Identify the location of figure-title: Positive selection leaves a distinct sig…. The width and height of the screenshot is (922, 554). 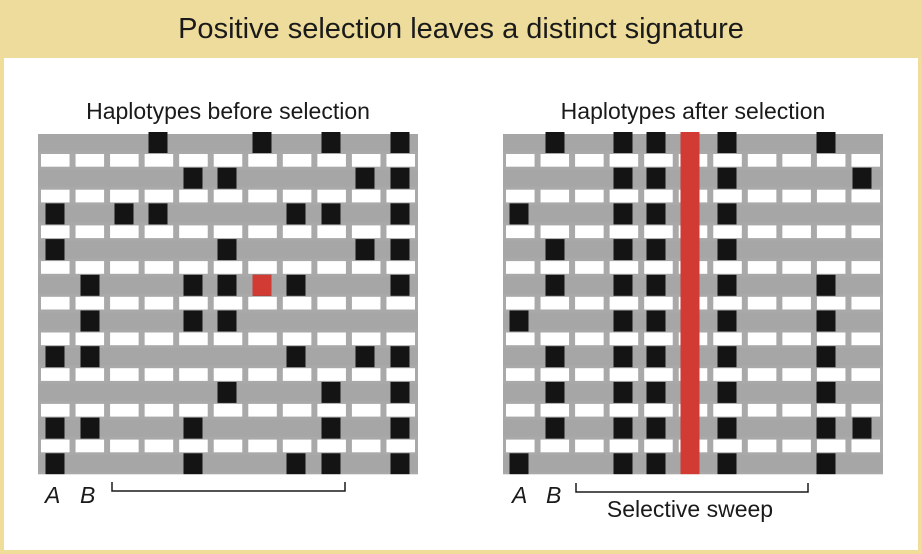
(461, 29).